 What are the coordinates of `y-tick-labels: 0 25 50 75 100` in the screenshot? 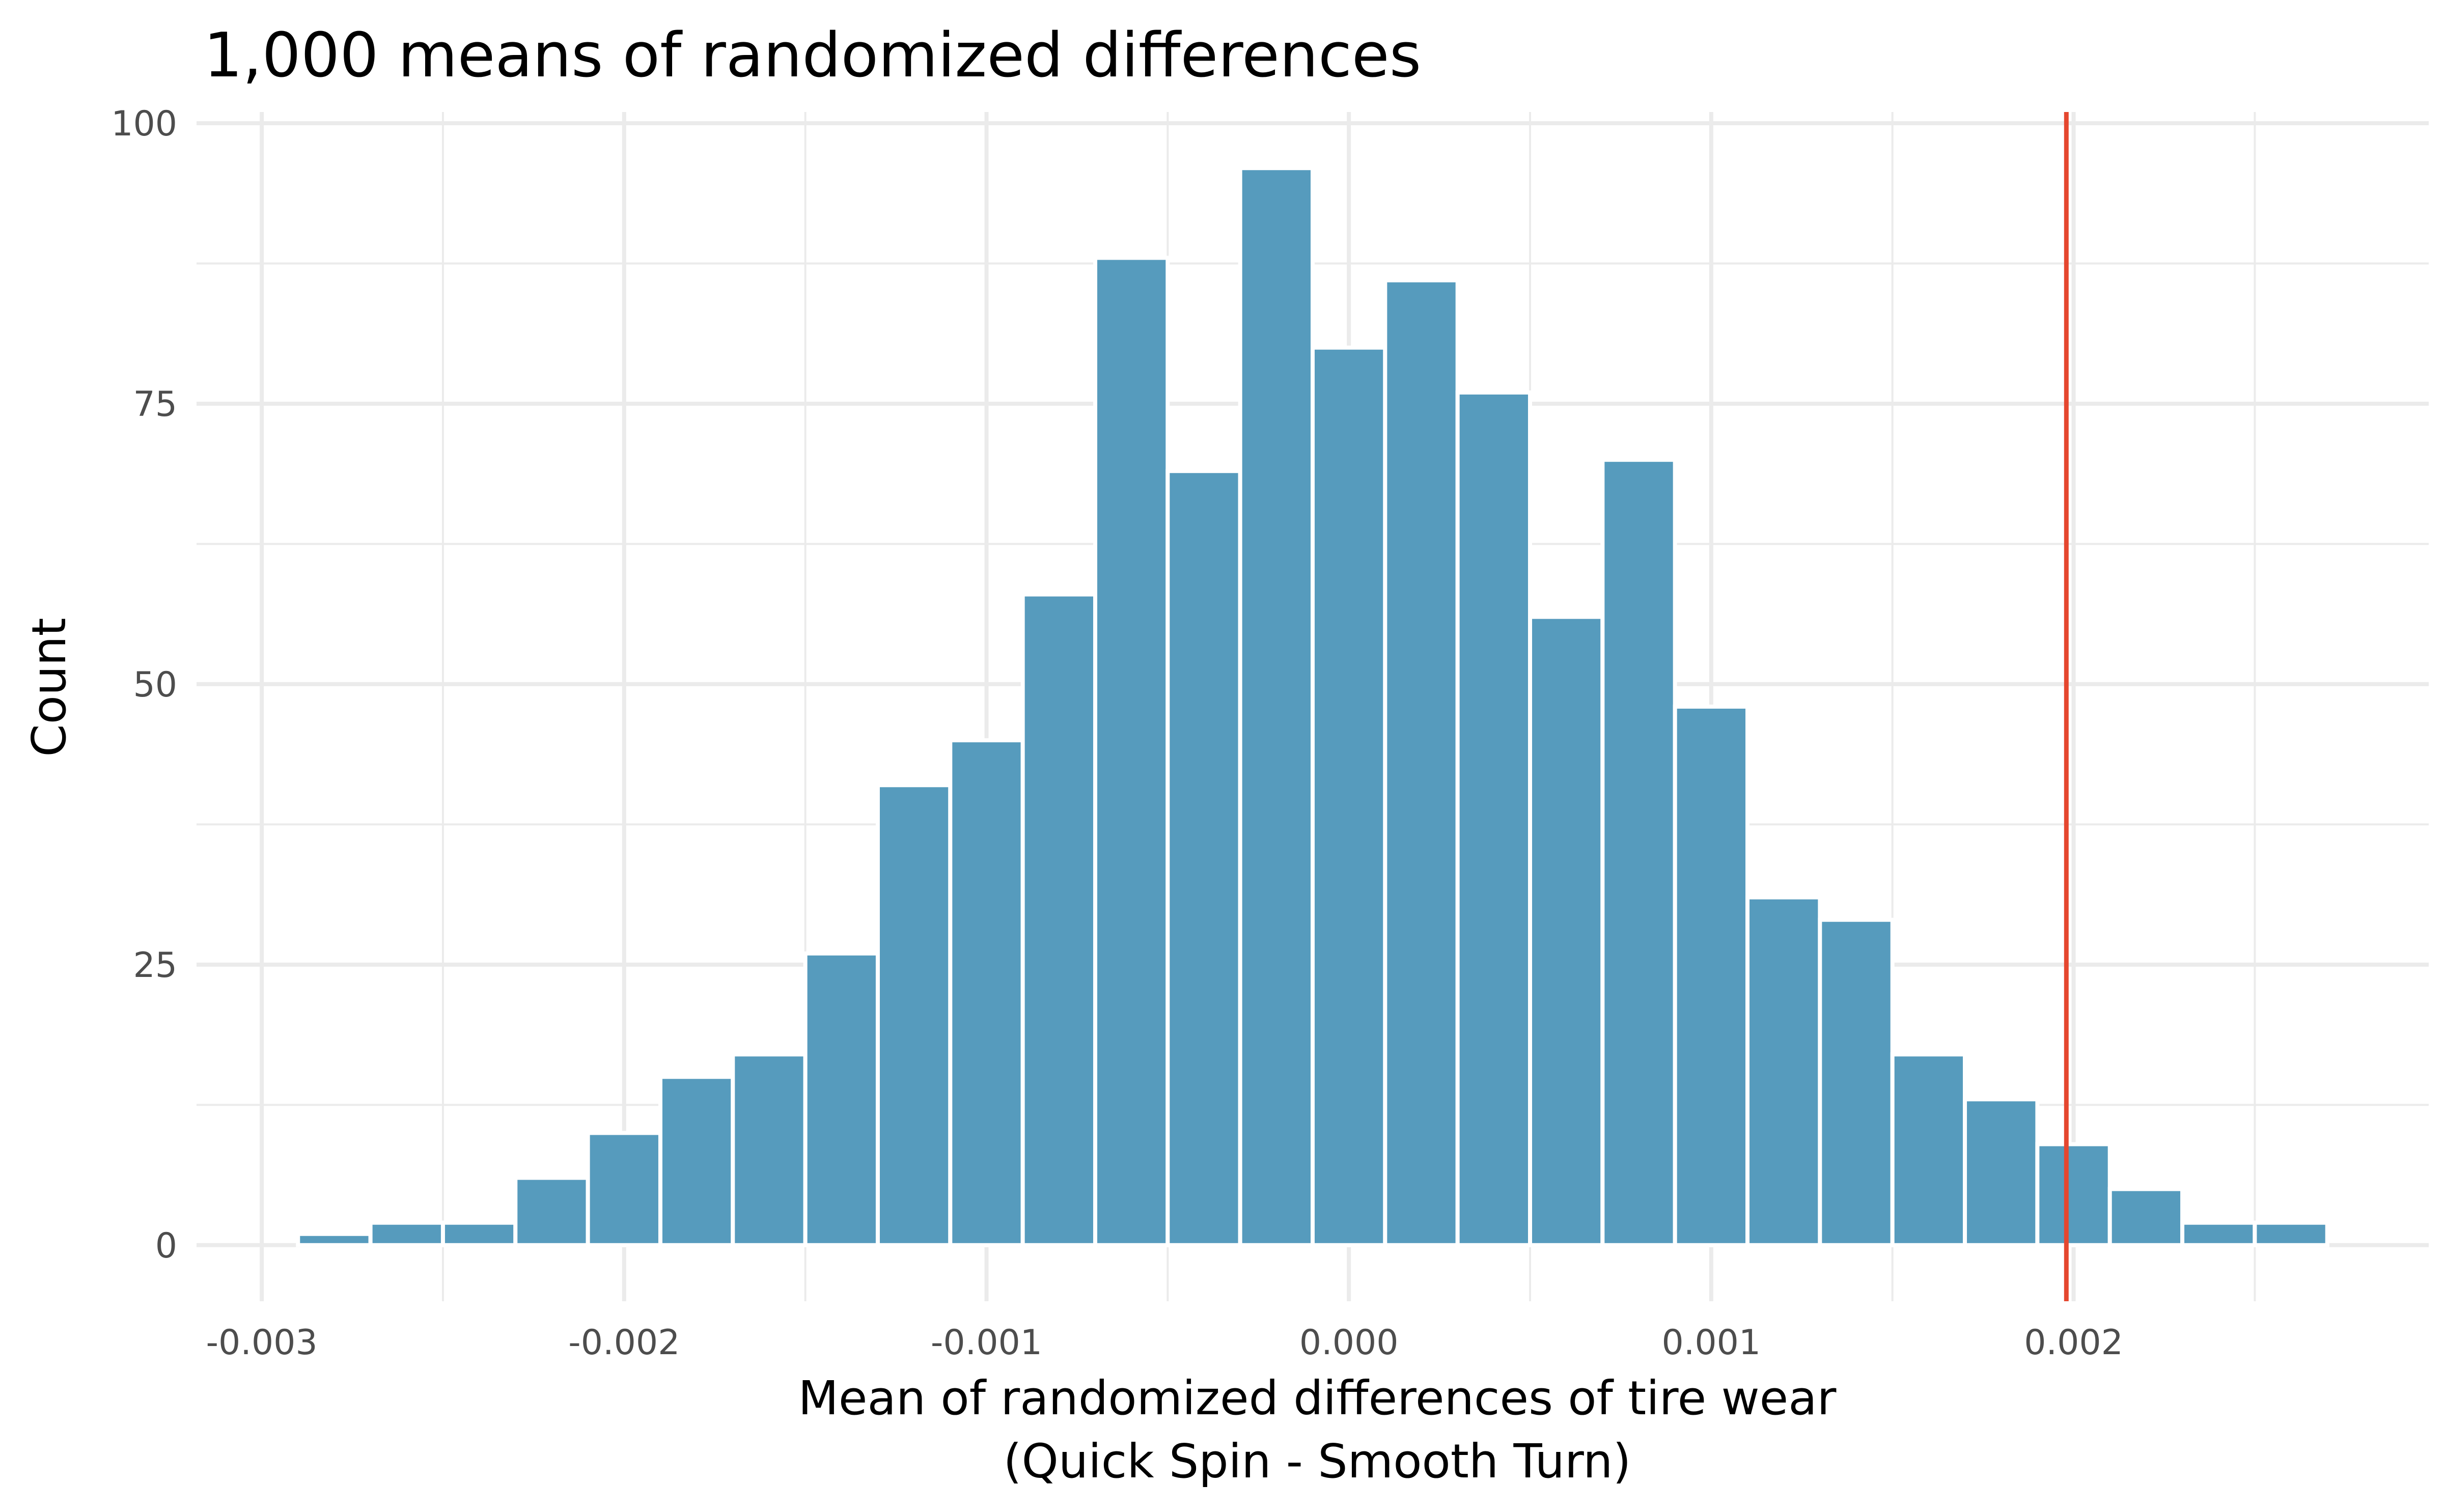 It's located at (144, 685).